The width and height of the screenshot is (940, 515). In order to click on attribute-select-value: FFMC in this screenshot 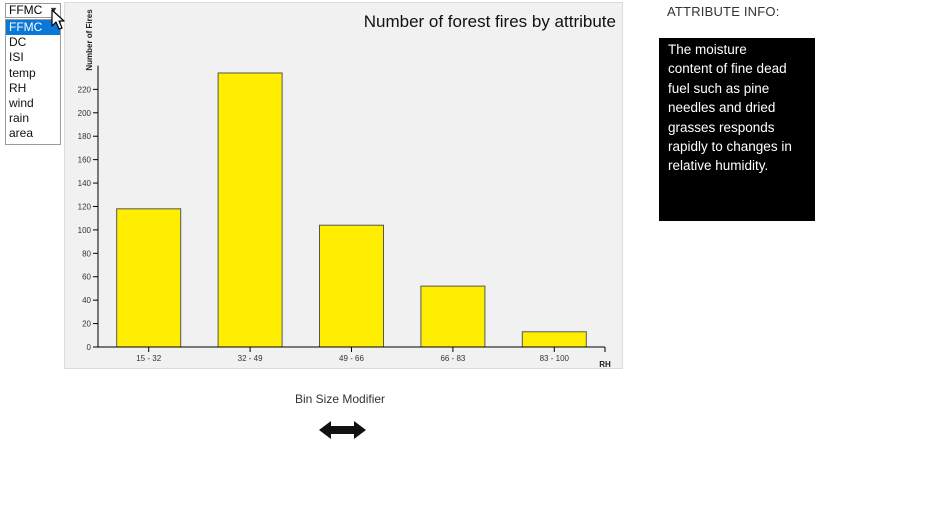, I will do `click(26, 10)`.